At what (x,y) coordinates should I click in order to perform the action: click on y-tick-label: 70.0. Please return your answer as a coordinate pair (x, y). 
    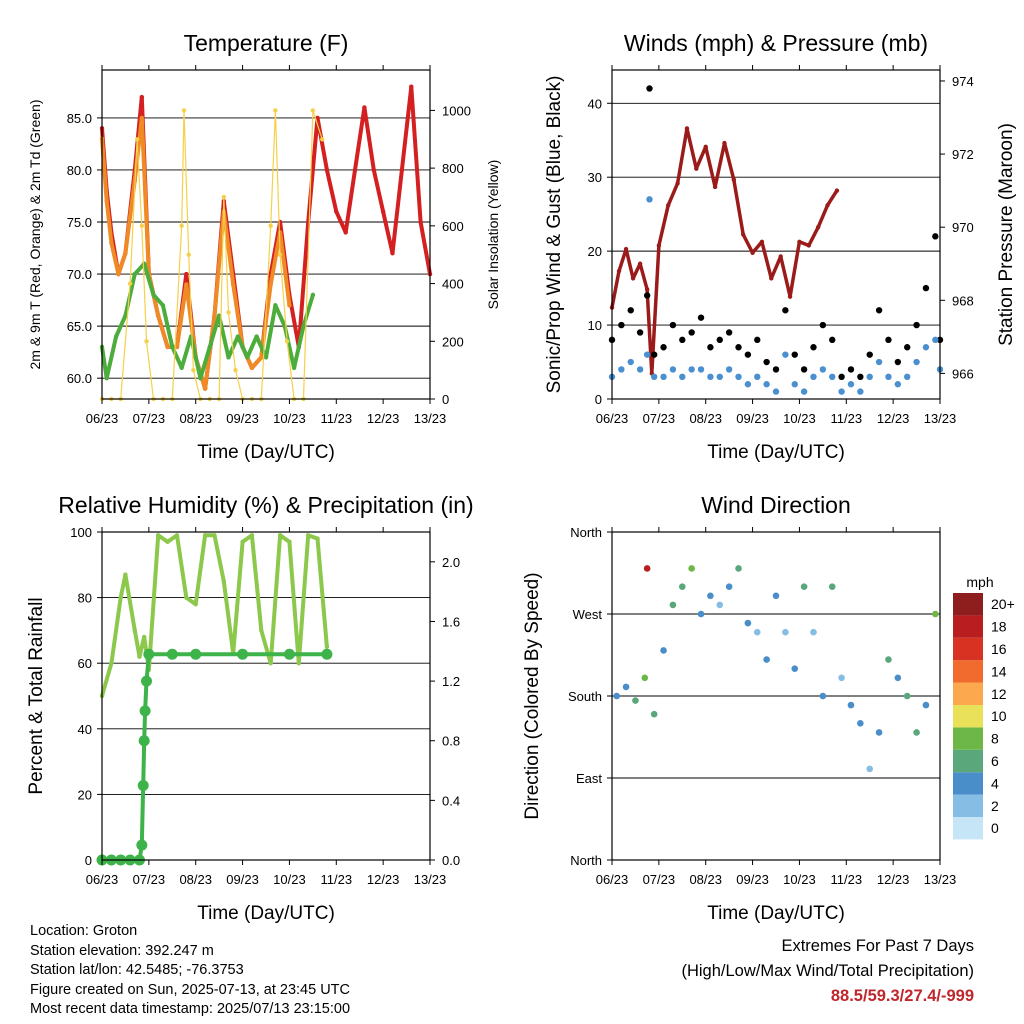
    Looking at the image, I should click on (79, 274).